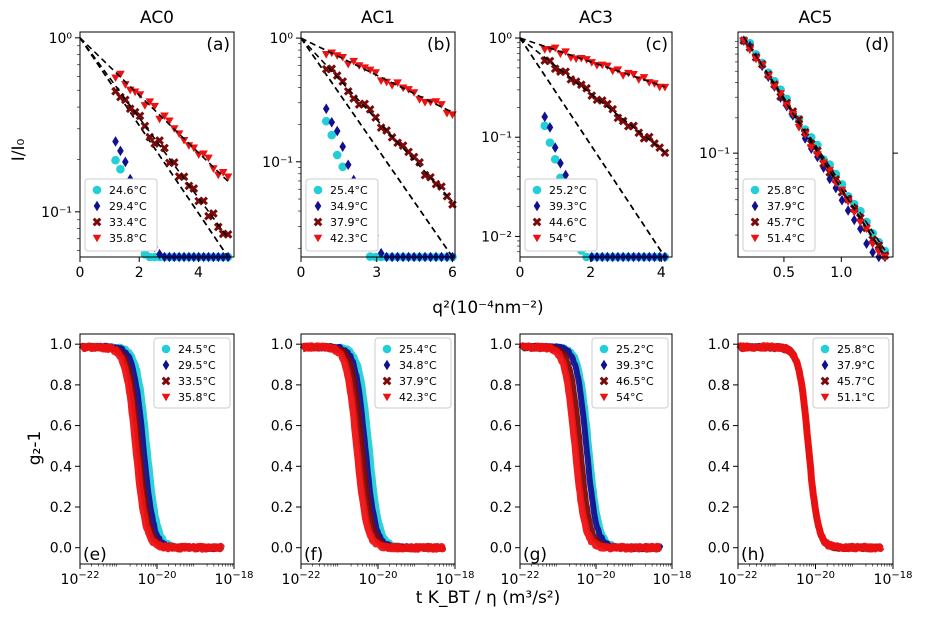 This screenshot has width=926, height=620. What do you see at coordinates (342, 215) in the screenshot?
I see `legend: 25.4°C 34.9°C 37.9°C 42.3°C` at bounding box center [342, 215].